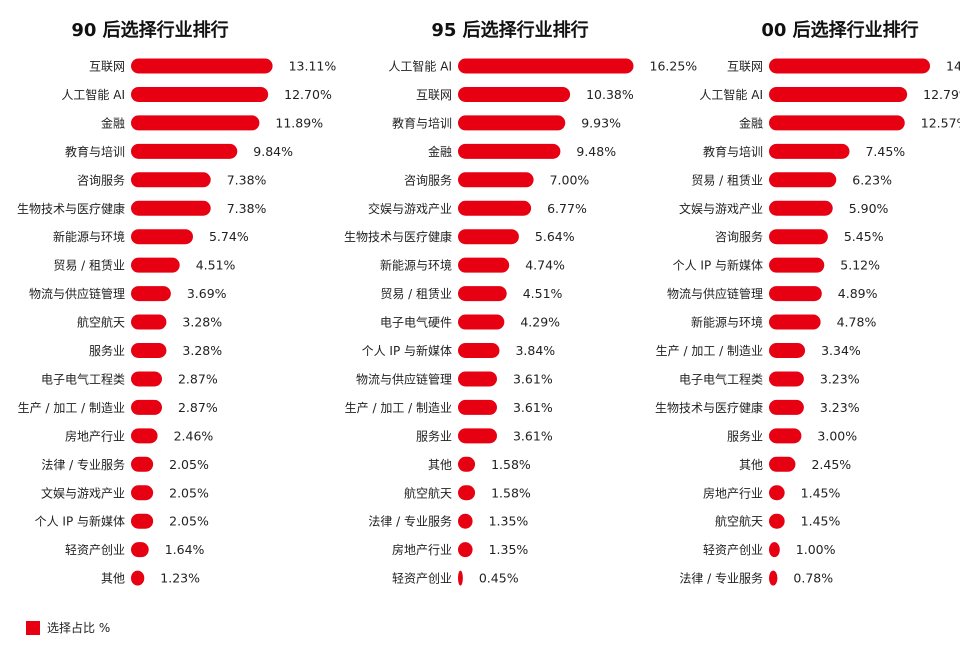 This screenshot has height=650, width=960. What do you see at coordinates (596, 151) in the screenshot?
I see `value-label: 9.48%` at bounding box center [596, 151].